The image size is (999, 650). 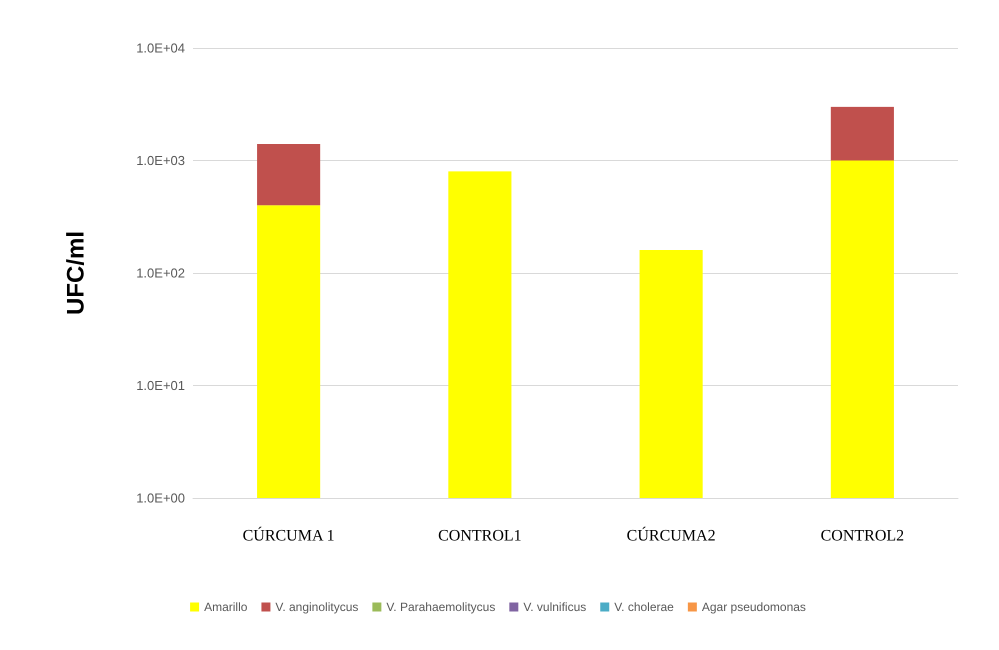 What do you see at coordinates (644, 607) in the screenshot?
I see `legend-label: V. cholerae` at bounding box center [644, 607].